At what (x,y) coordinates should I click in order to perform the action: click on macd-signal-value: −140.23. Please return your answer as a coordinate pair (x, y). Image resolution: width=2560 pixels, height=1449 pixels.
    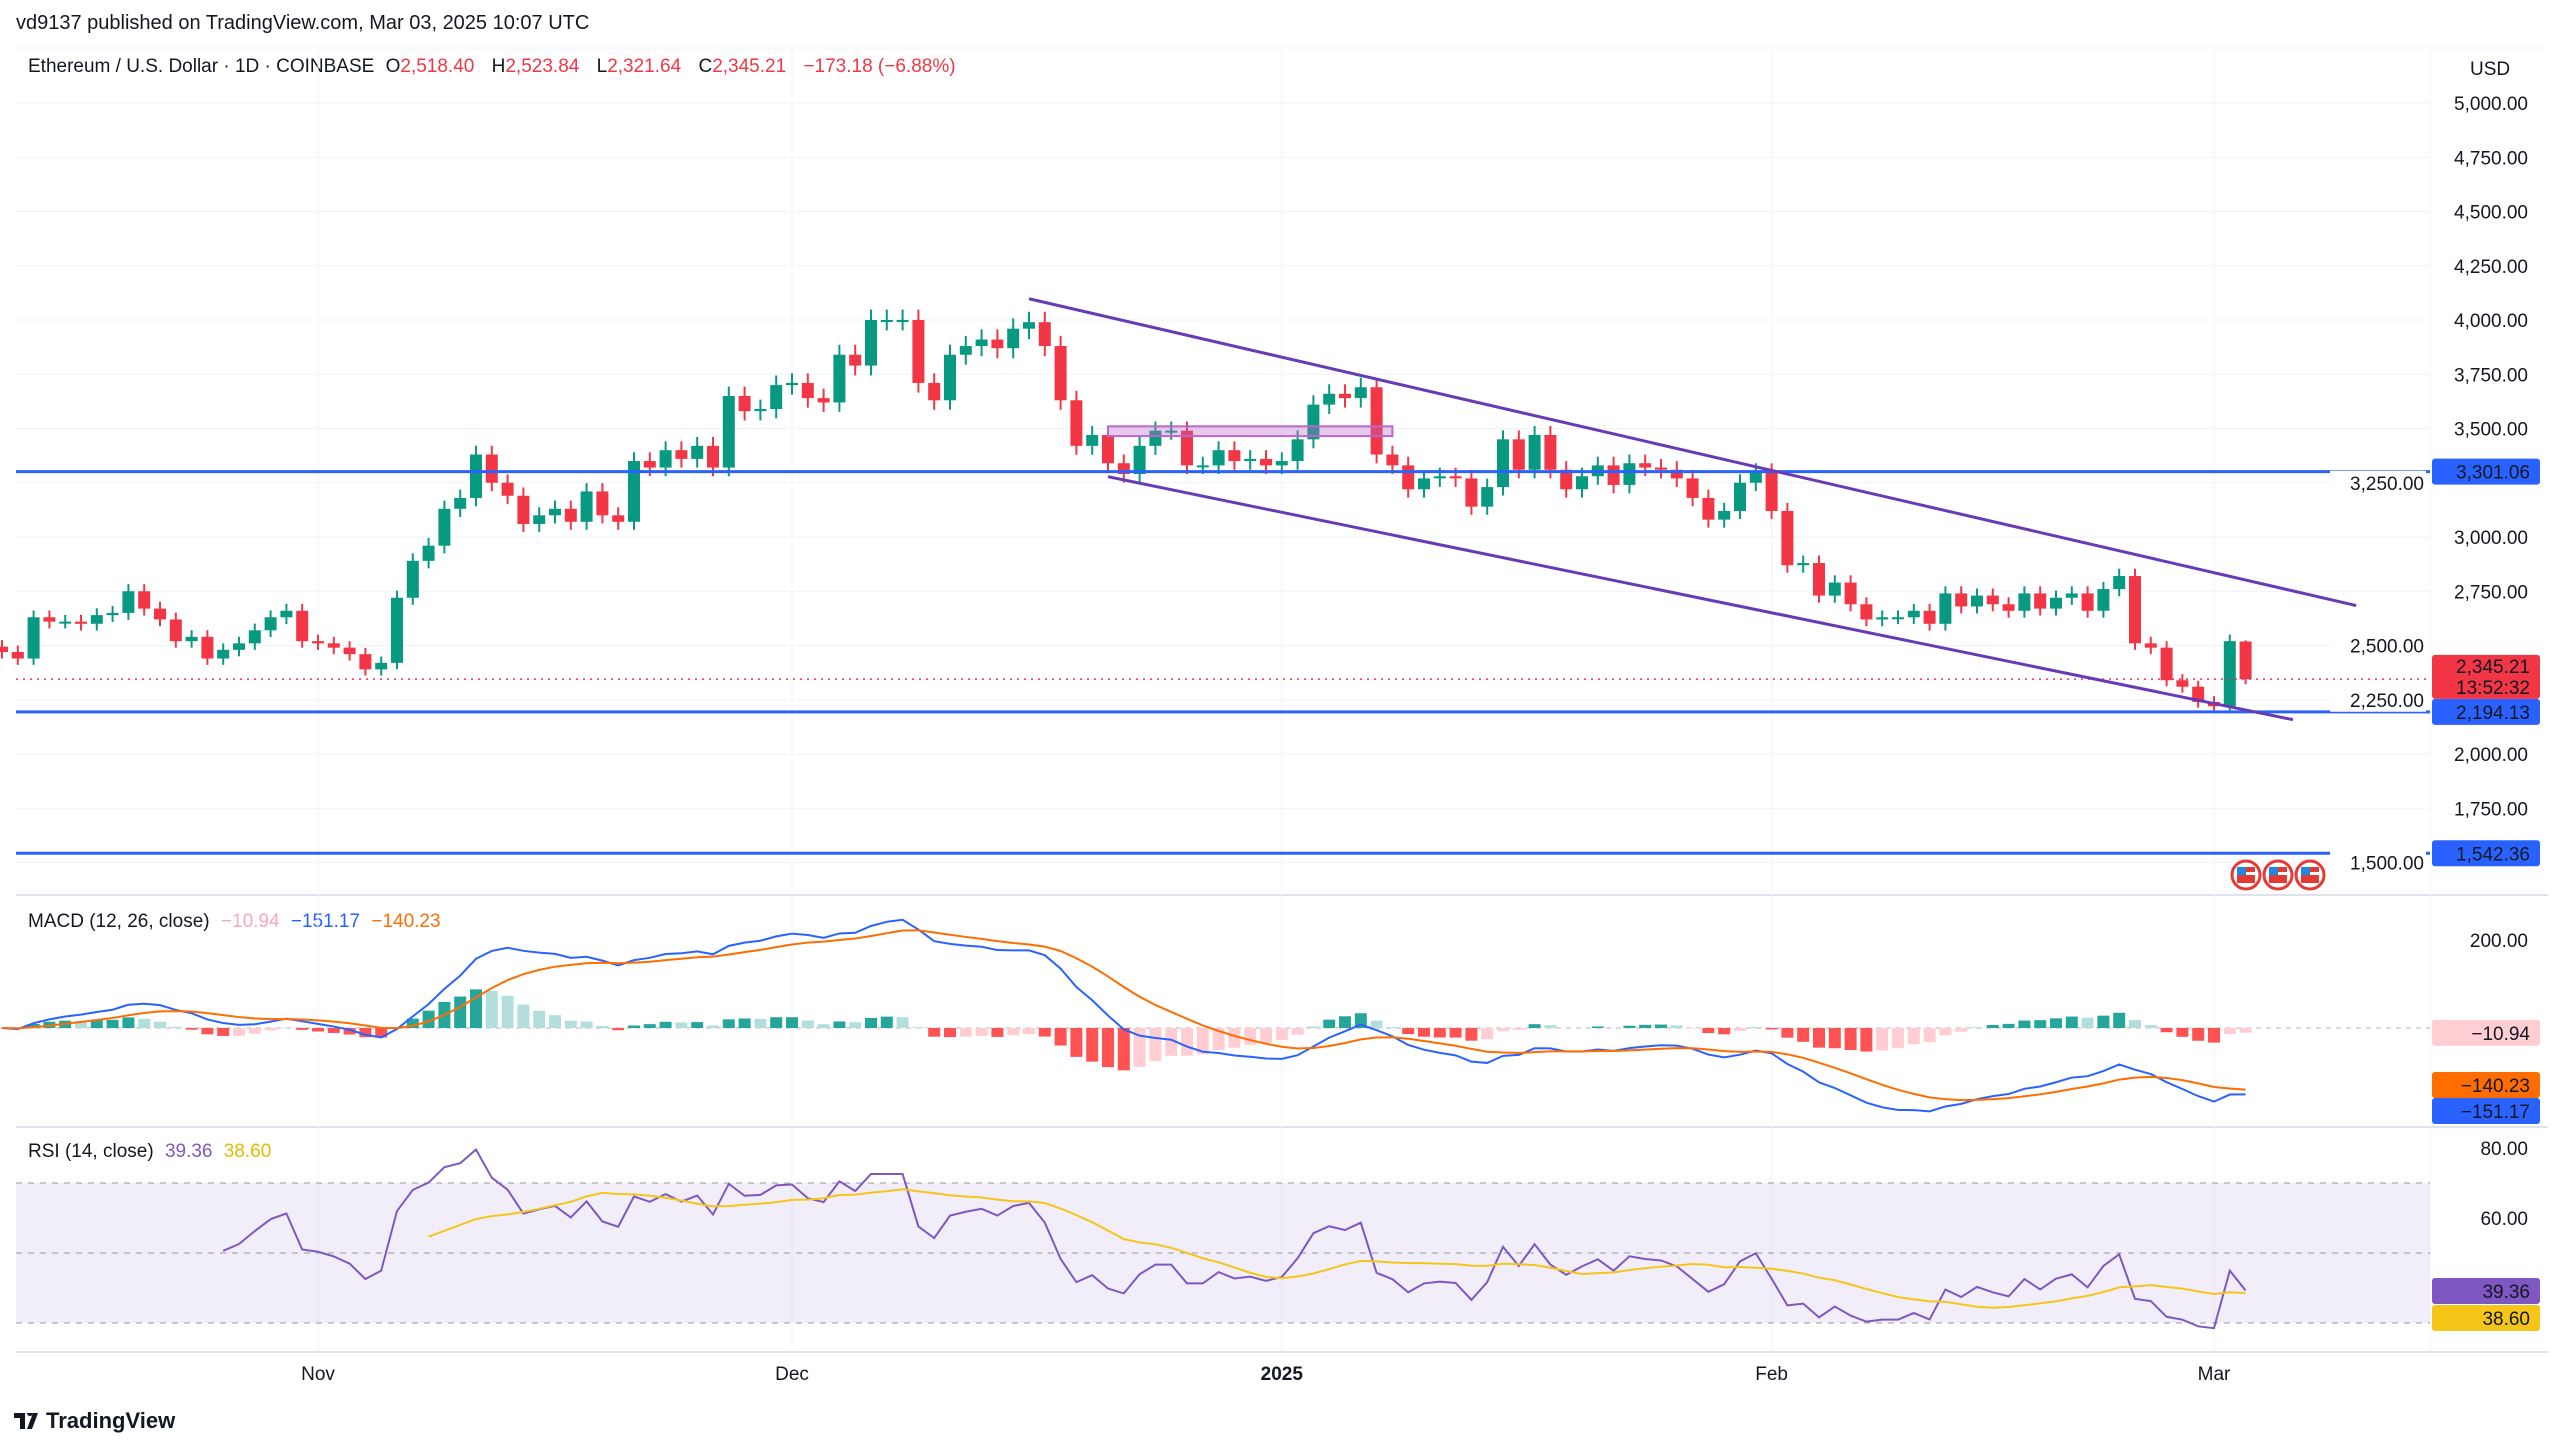
    Looking at the image, I should click on (406, 921).